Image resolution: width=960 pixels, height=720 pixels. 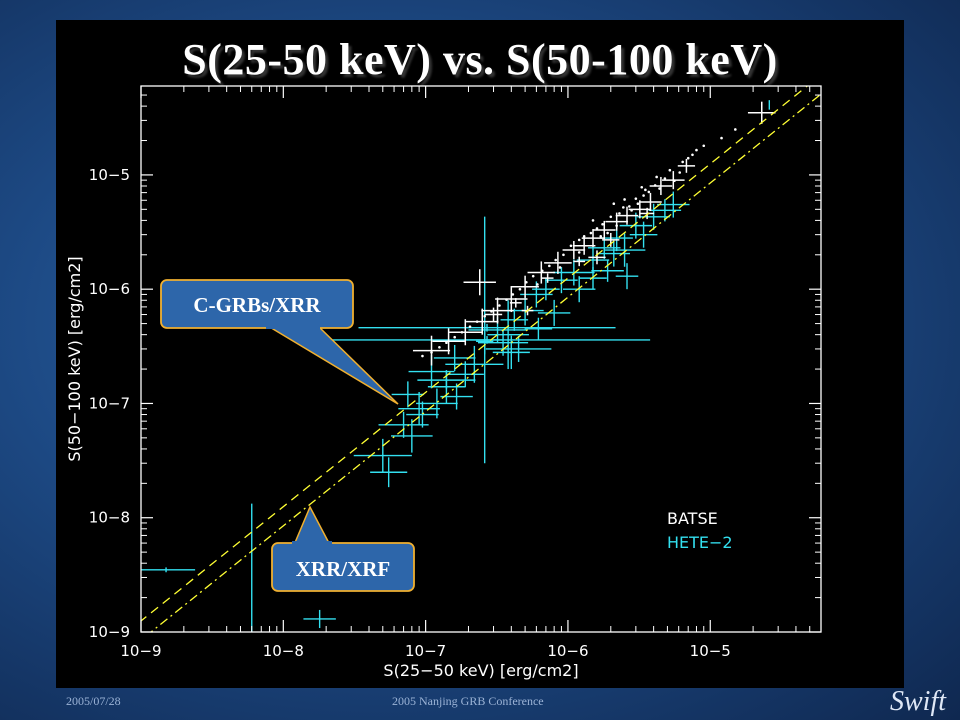 I want to click on y-tick-label: 10−6, so click(x=109, y=289).